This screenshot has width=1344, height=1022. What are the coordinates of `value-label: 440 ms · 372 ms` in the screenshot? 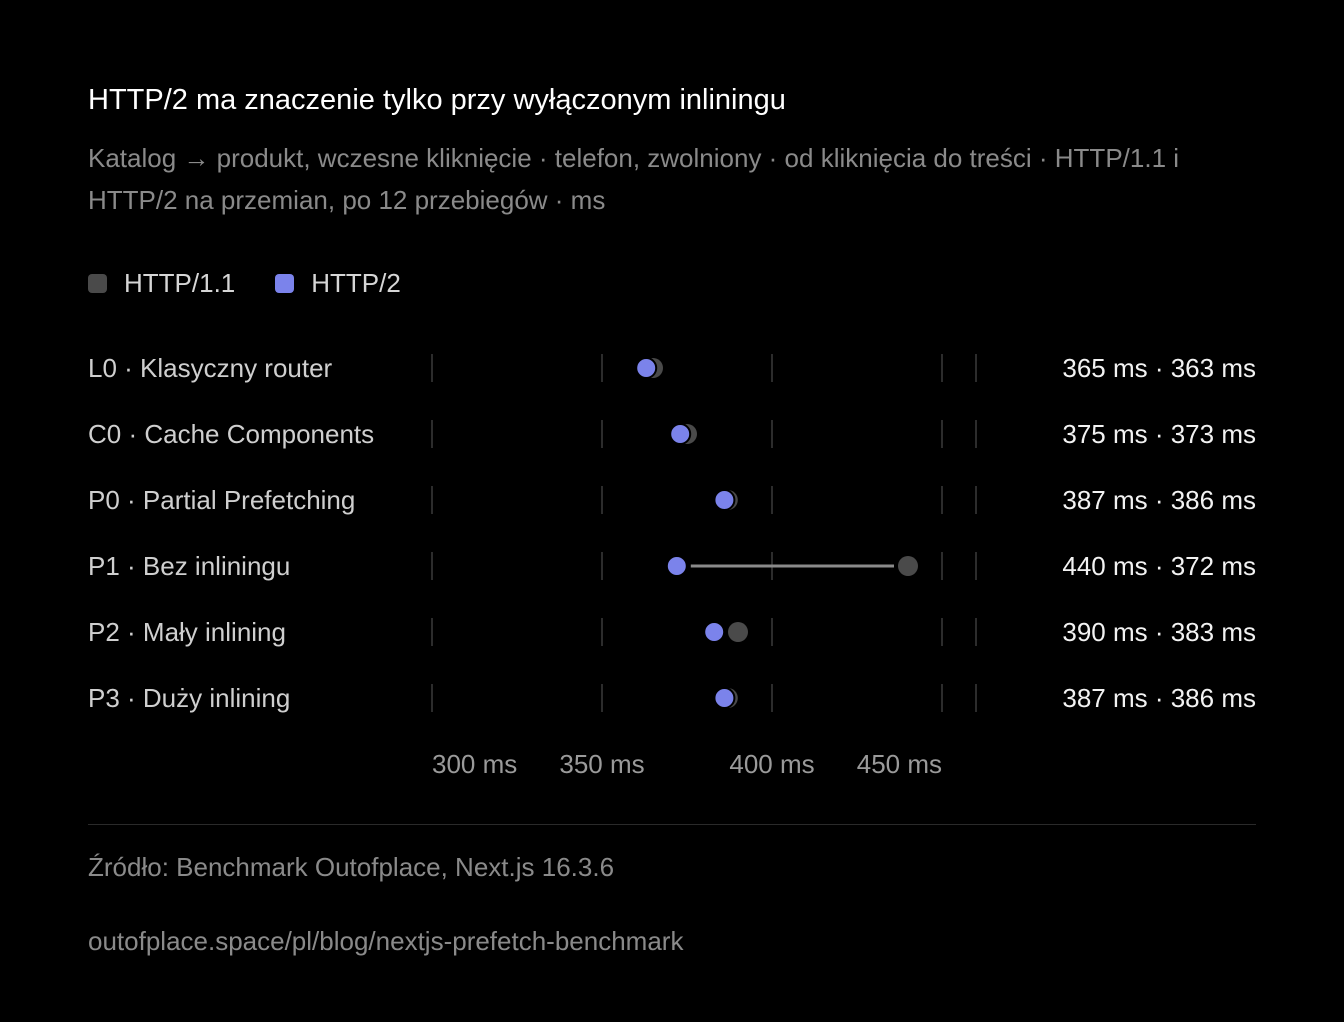 It's located at (1159, 566).